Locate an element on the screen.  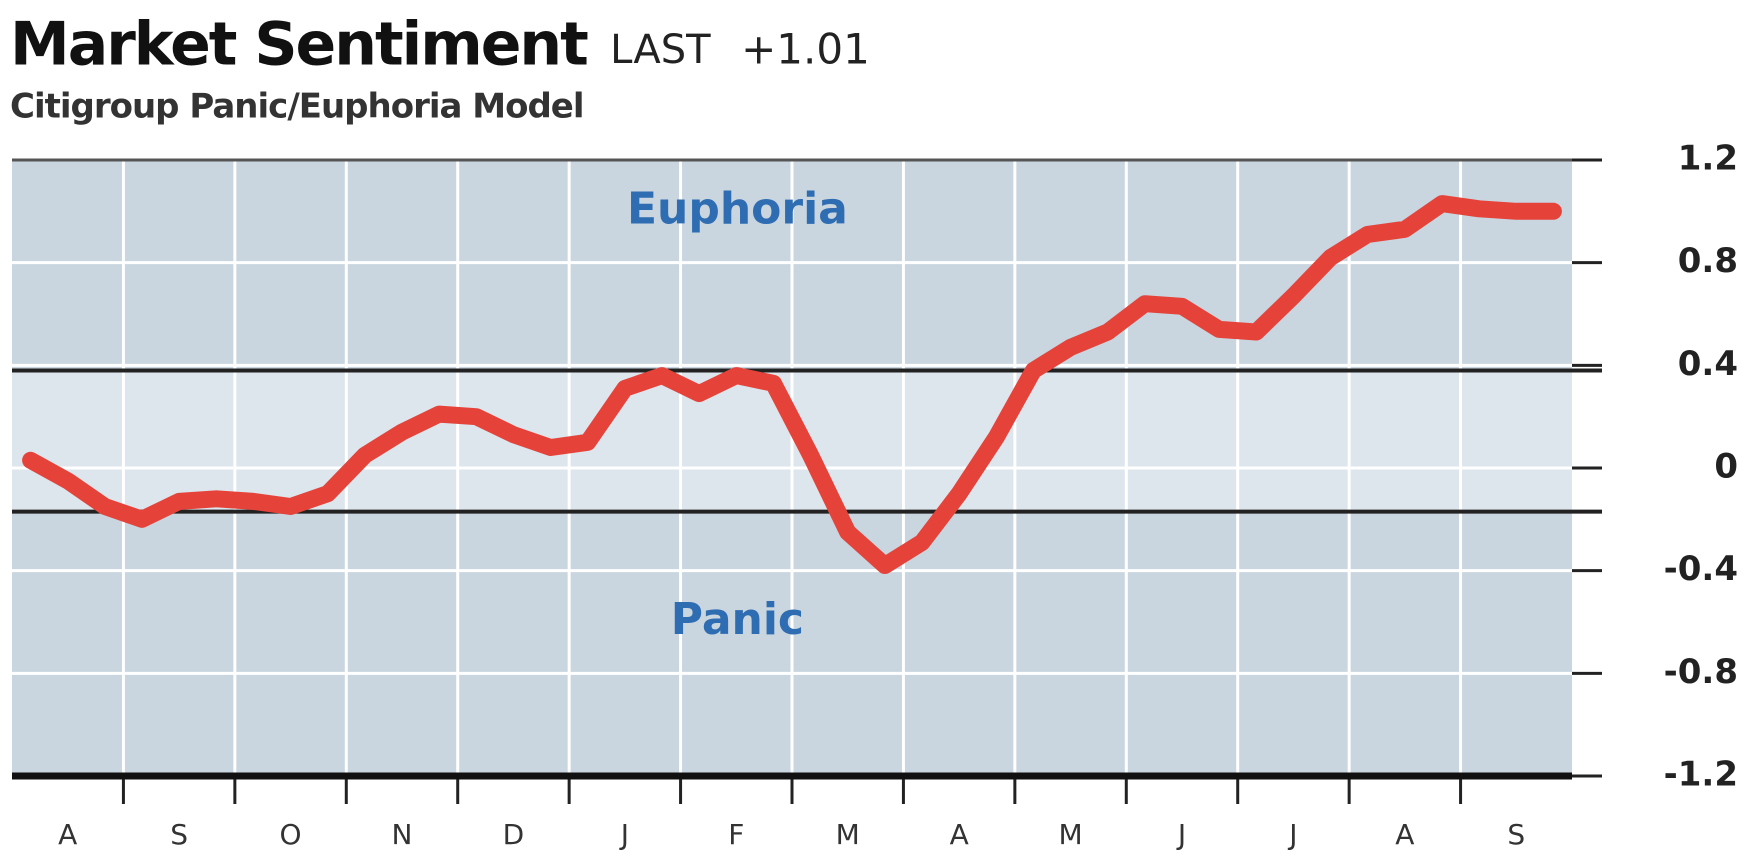
x-tick-label: N is located at coordinates (402, 834).